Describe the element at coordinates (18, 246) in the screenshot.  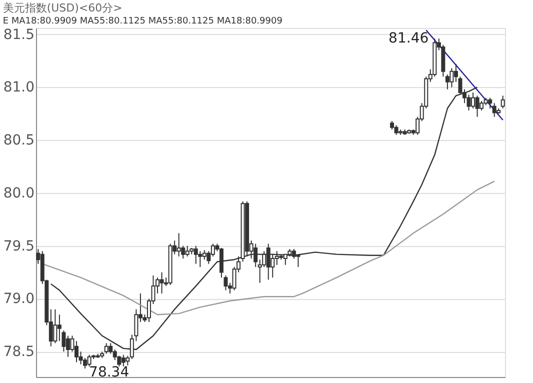
I see `y-tick-label: 79.5` at that location.